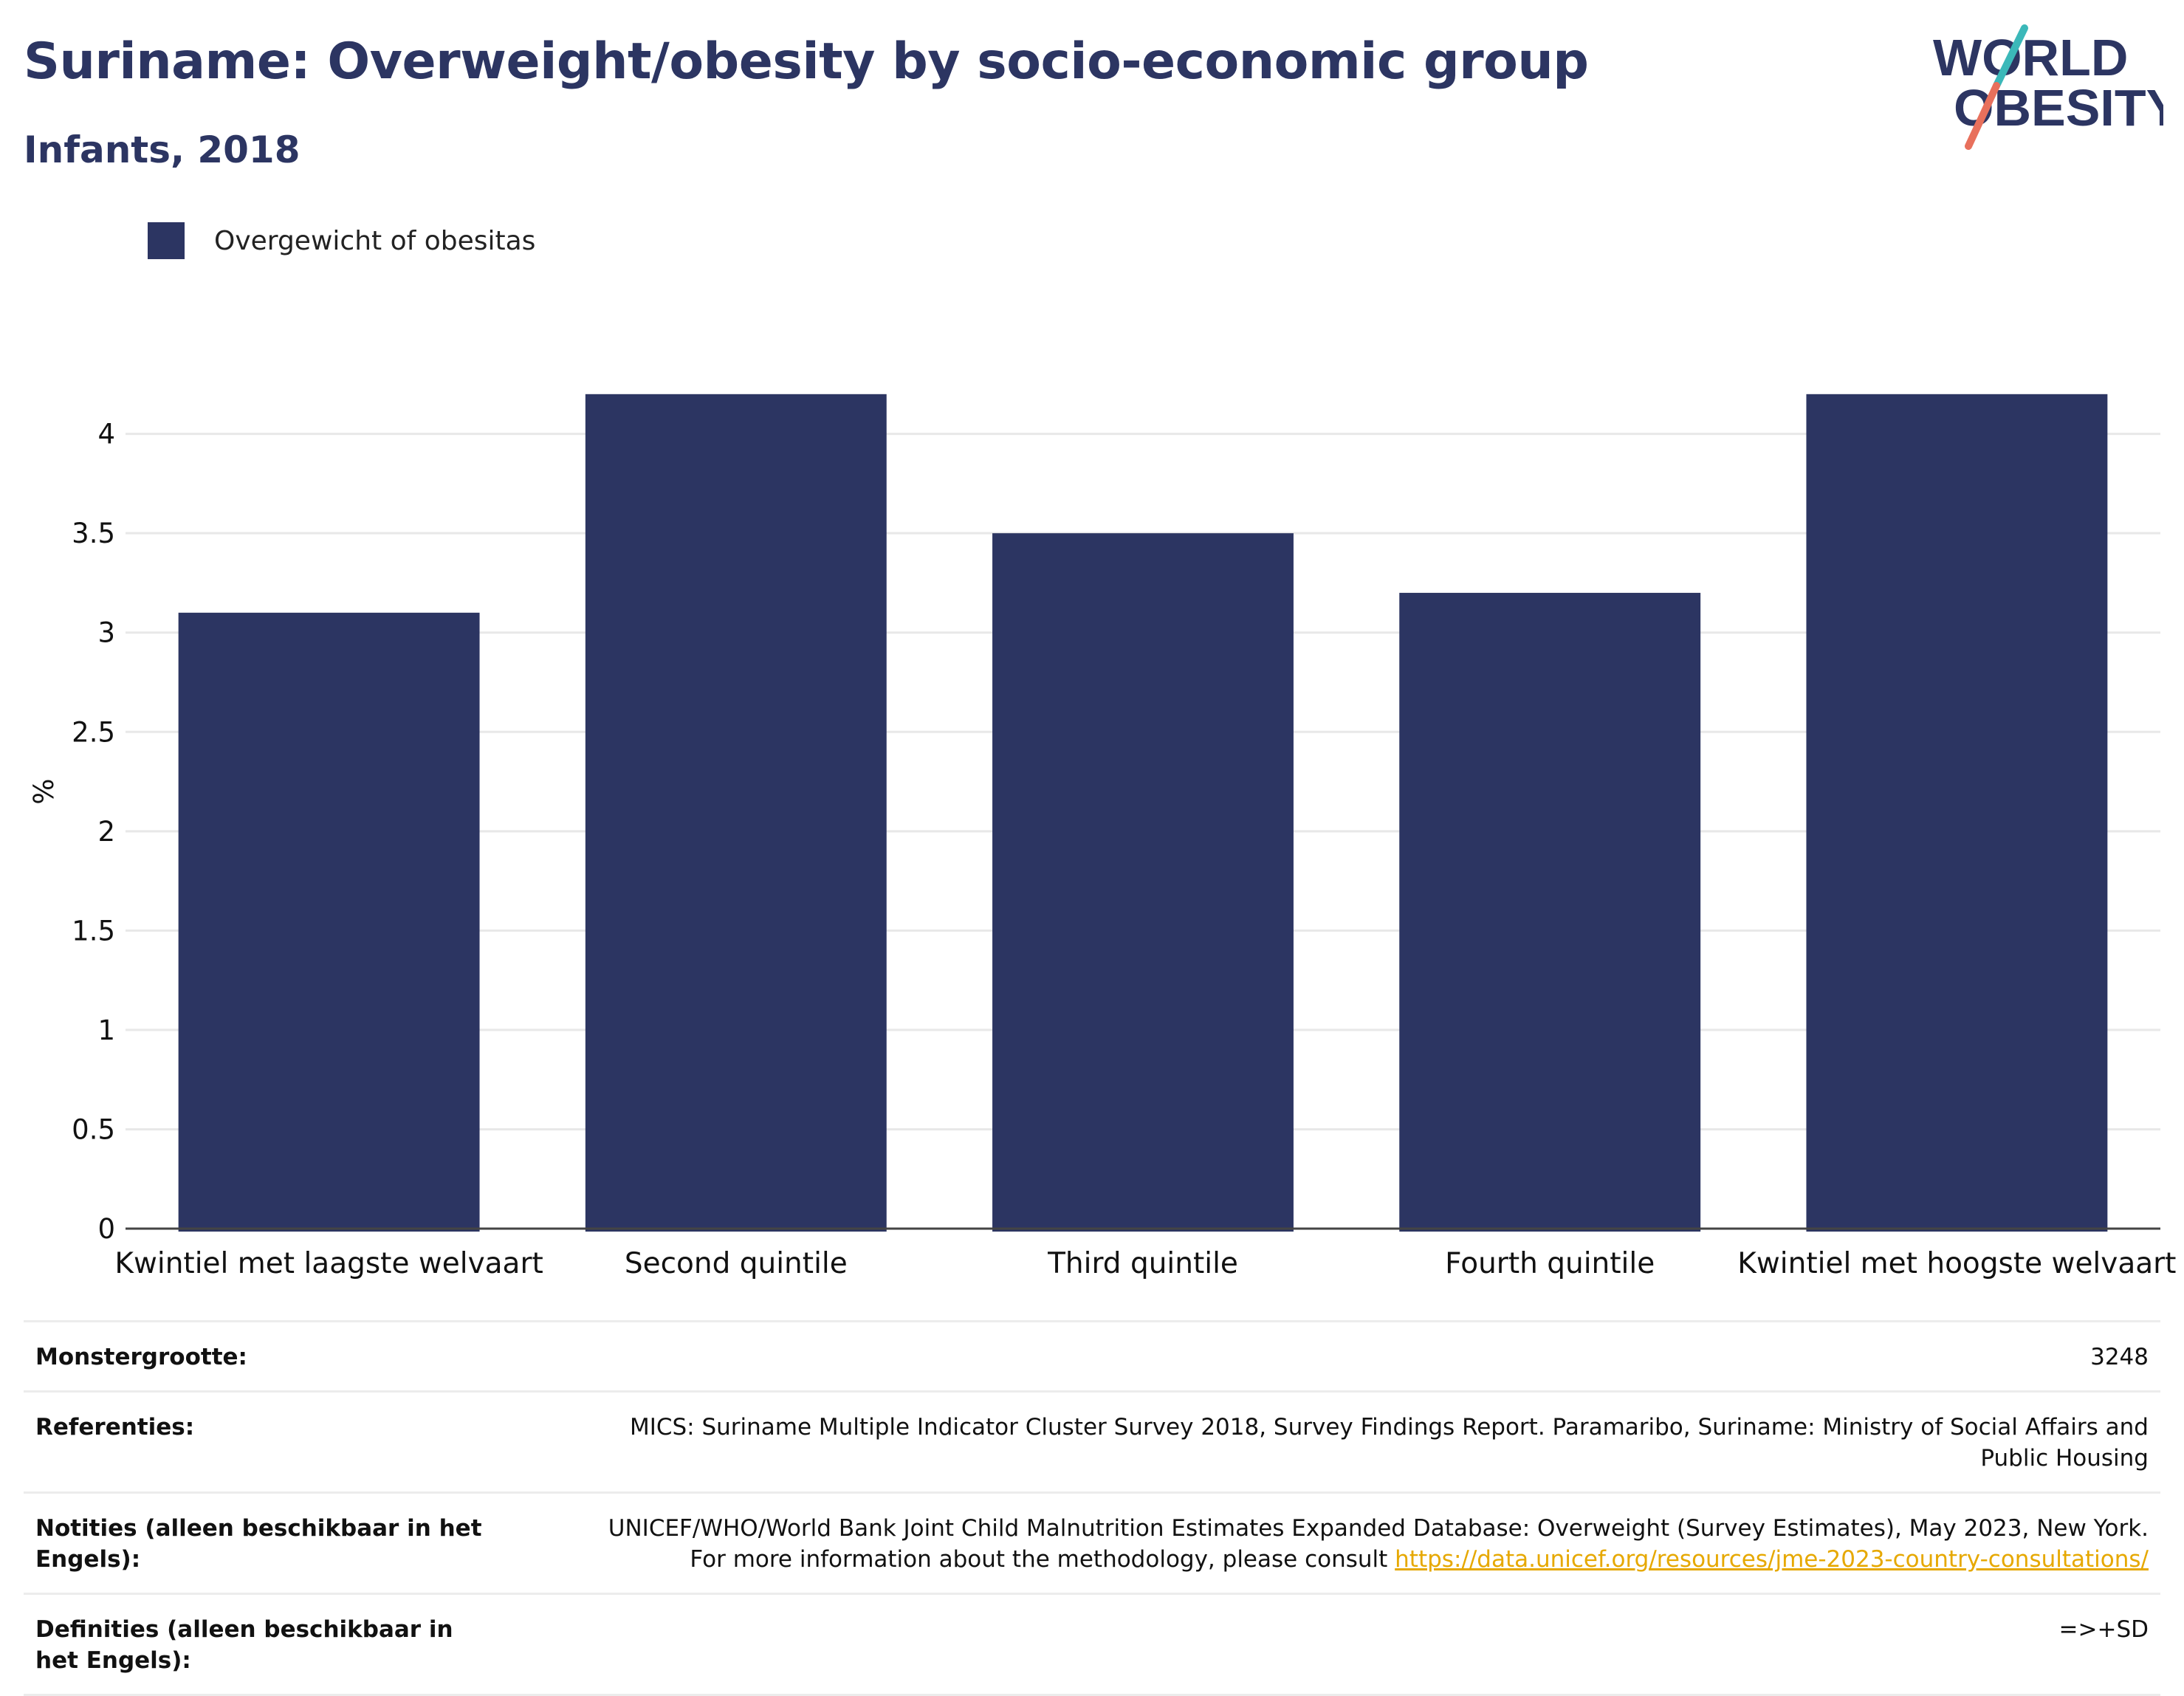 The image size is (2184, 1696). Describe the element at coordinates (375, 240) in the screenshot. I see `legend-label: Overgewicht of obesitas` at that location.